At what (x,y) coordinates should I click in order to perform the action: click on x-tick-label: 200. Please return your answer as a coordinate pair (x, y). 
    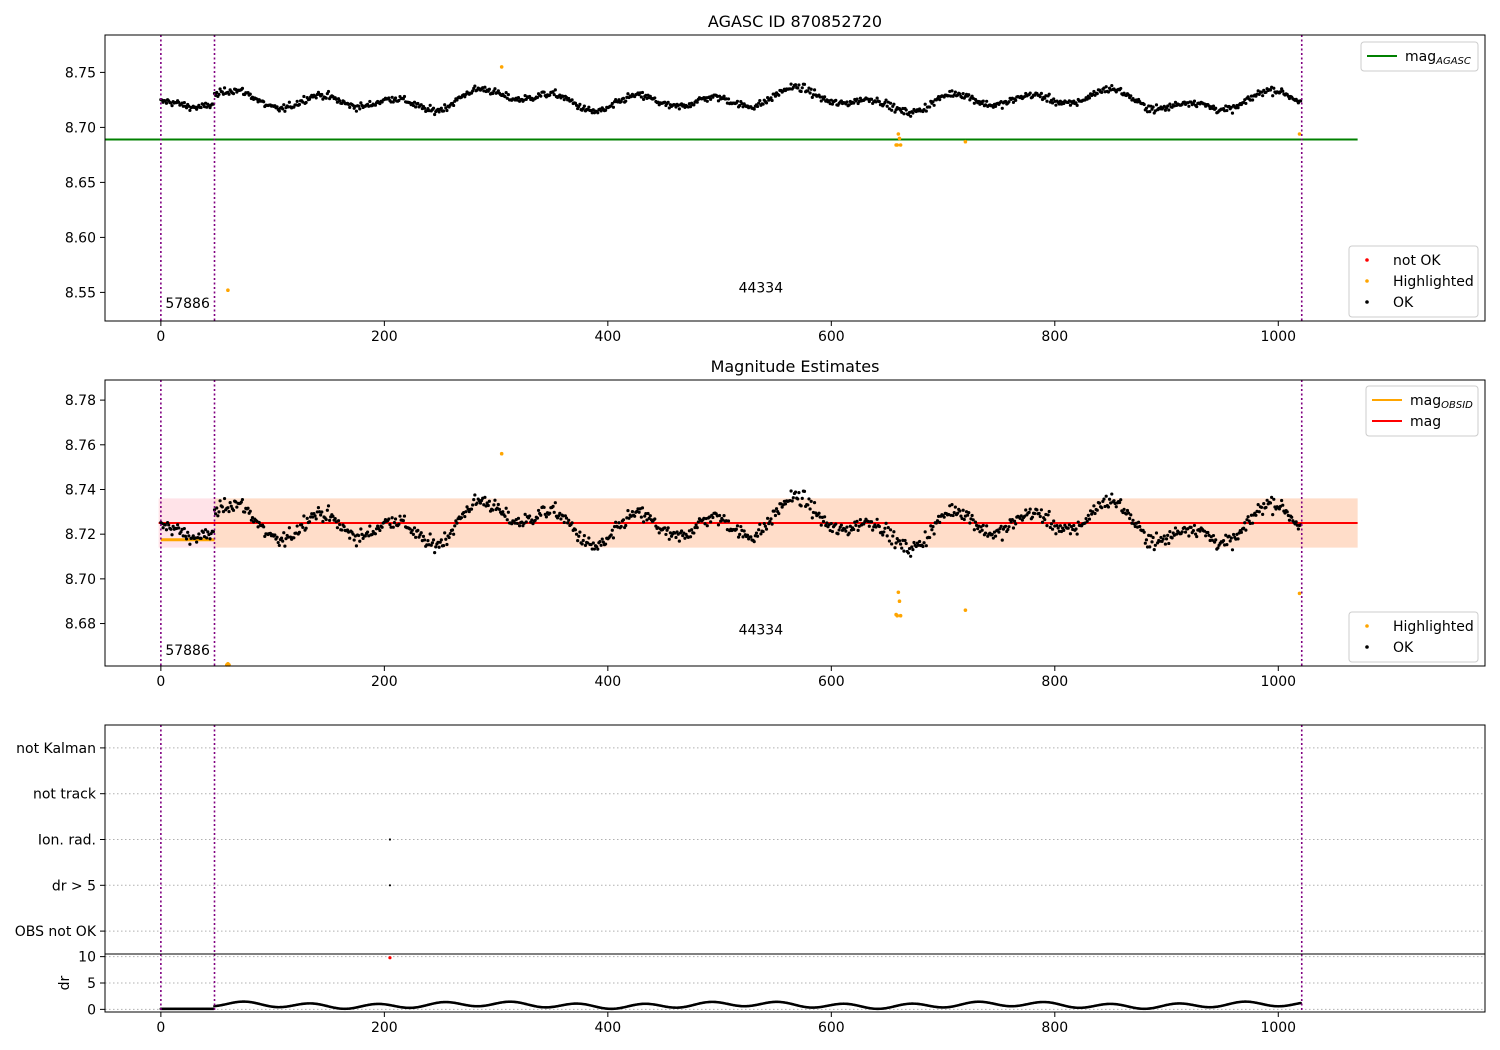
    Looking at the image, I should click on (384, 337).